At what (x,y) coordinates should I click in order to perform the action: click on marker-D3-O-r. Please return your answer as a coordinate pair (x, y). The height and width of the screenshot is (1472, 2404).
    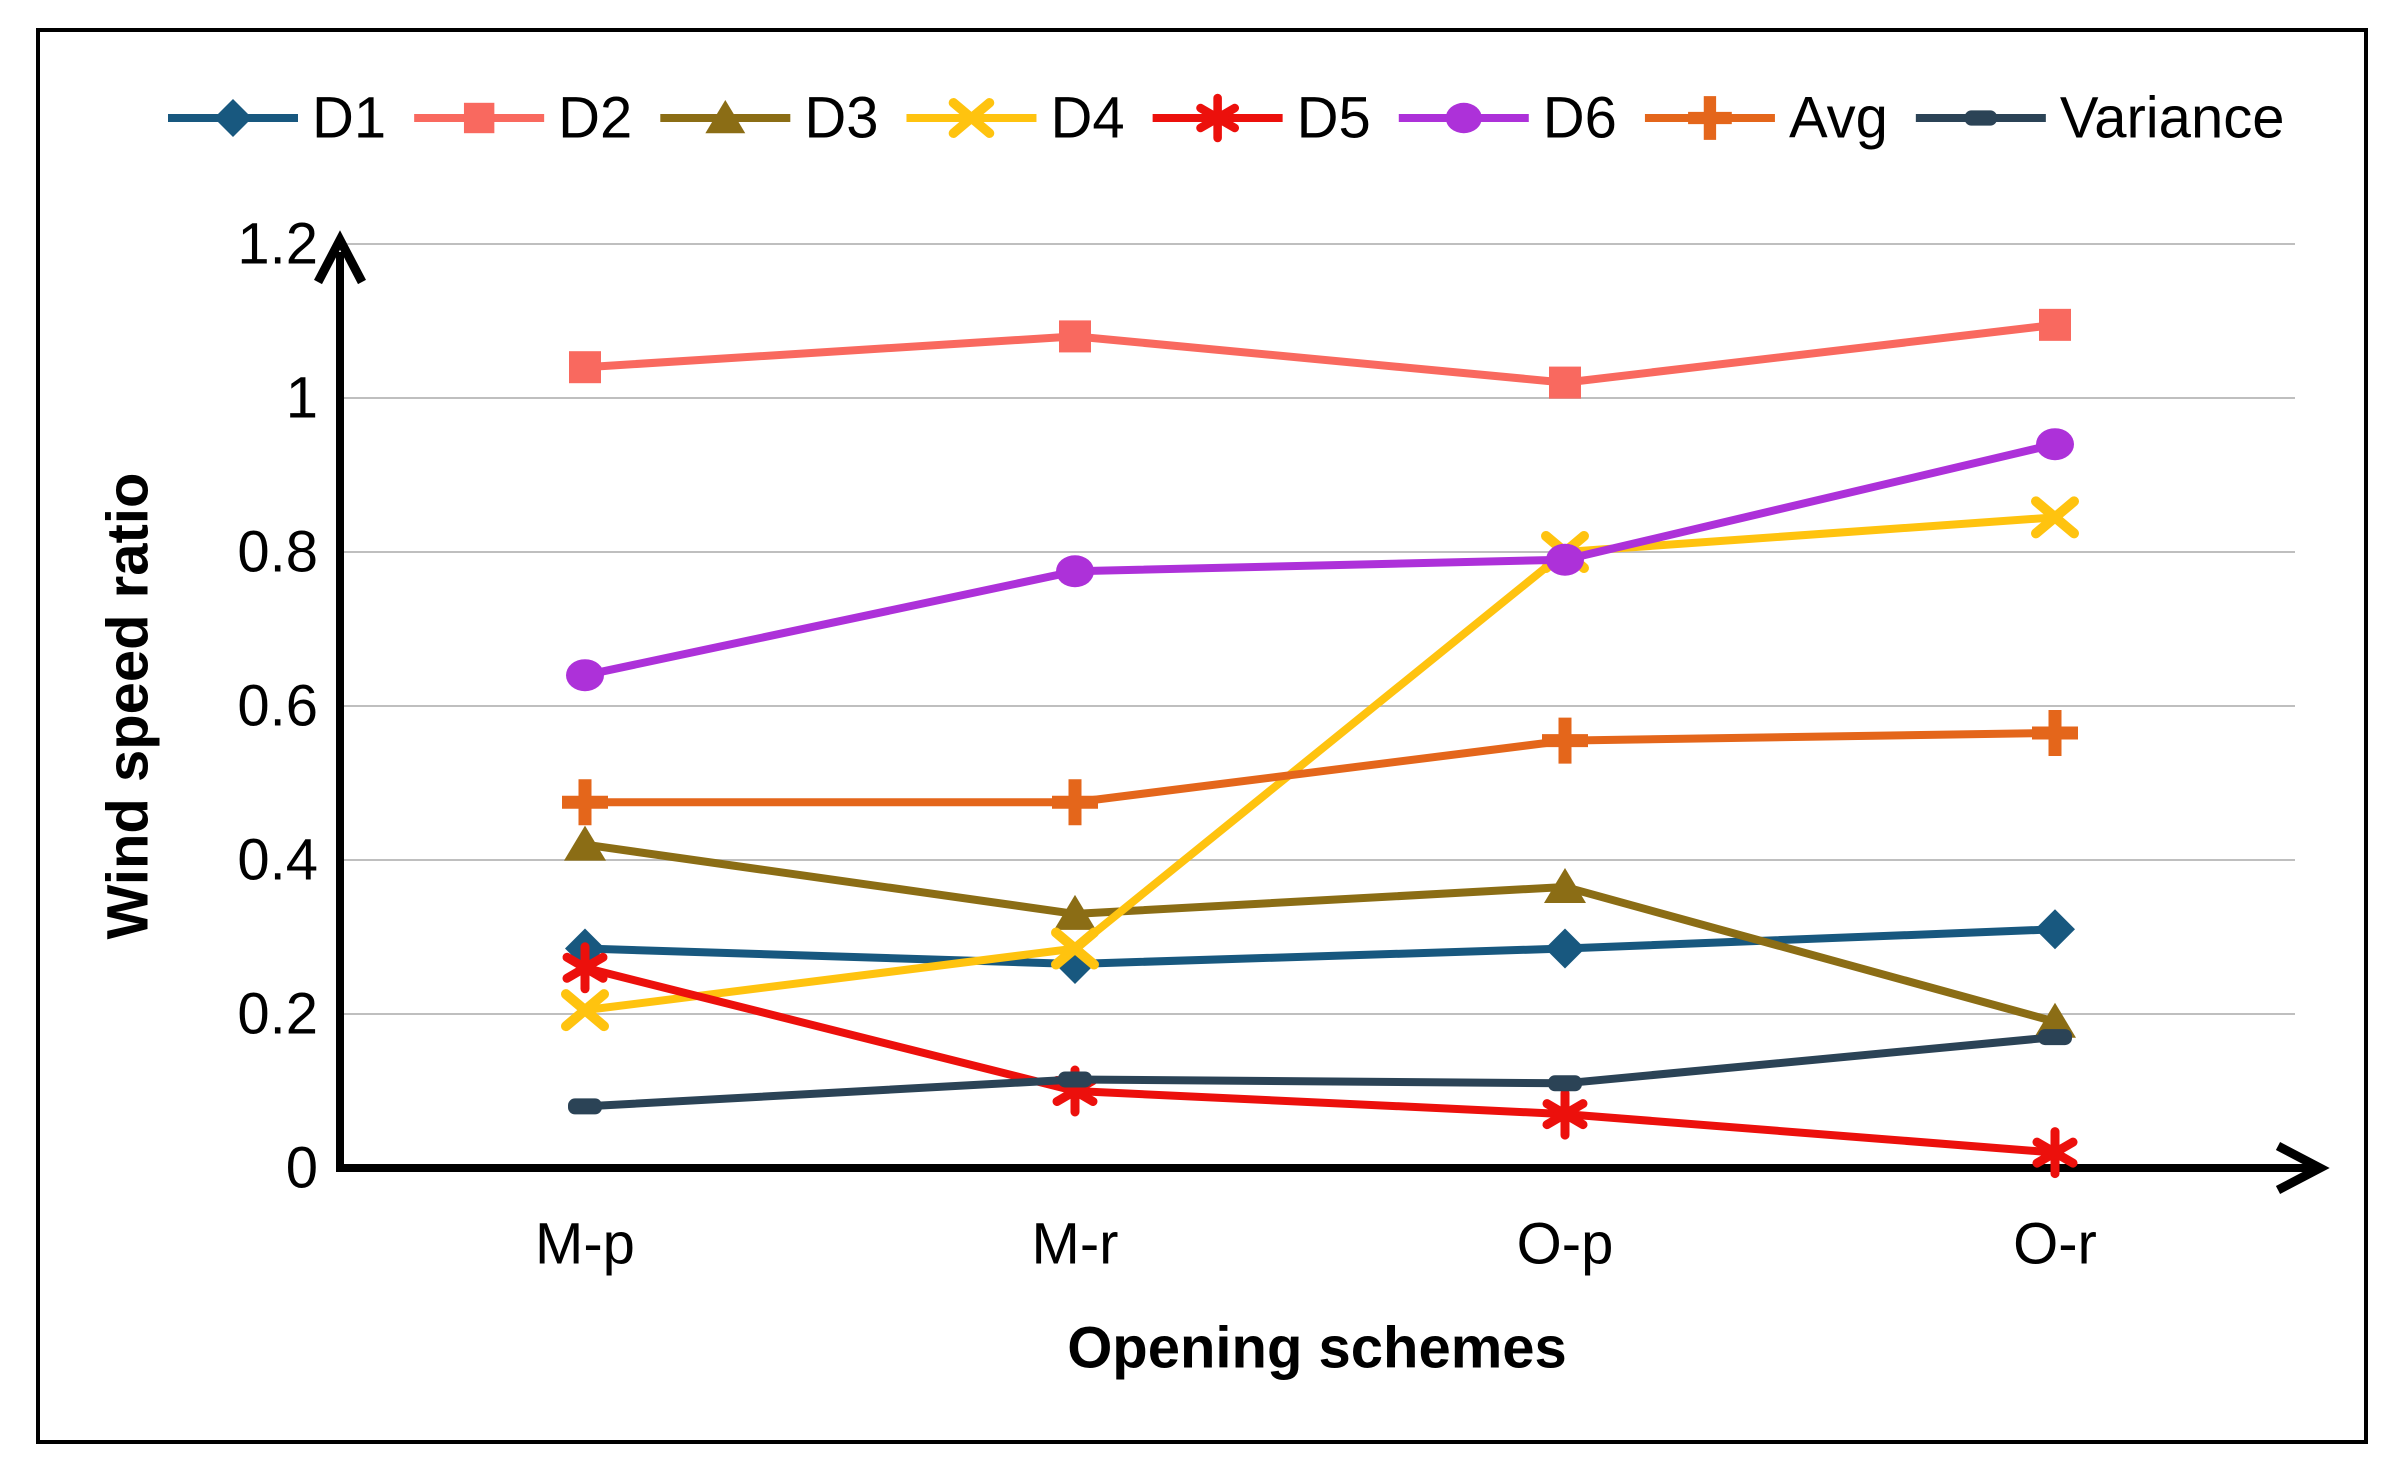
    Looking at the image, I should click on (2055, 1020).